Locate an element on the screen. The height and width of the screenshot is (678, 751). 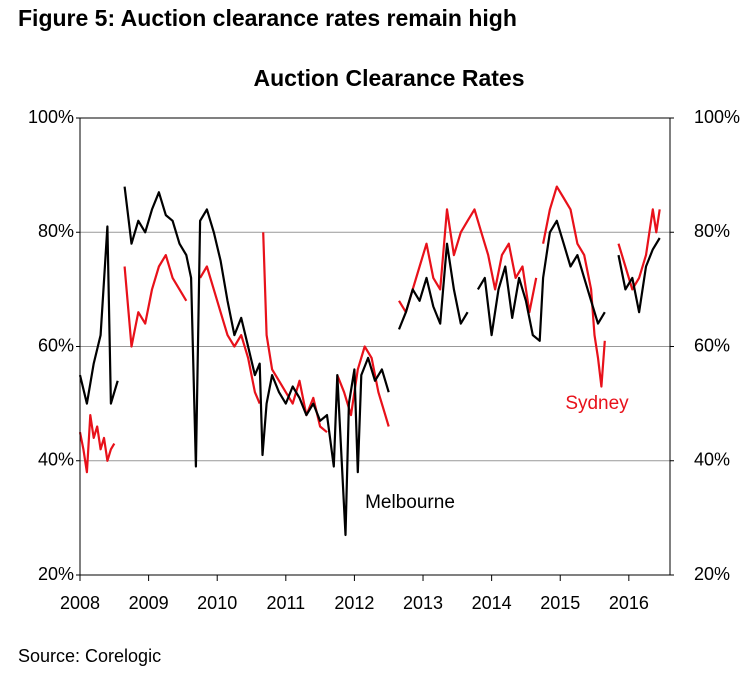
x-tick-label: 2009 is located at coordinates (149, 603).